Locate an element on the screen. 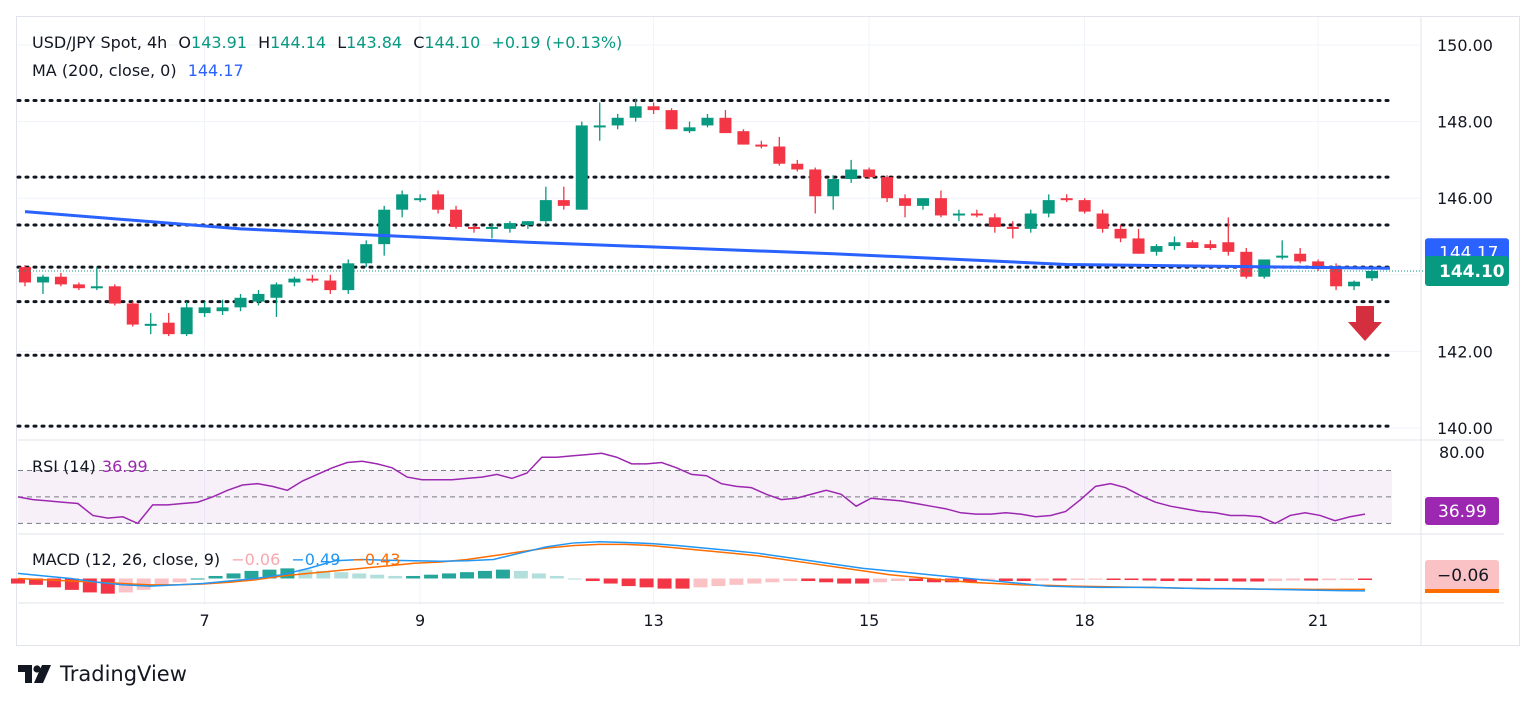  price-tick-label: 148.00 is located at coordinates (1465, 122).